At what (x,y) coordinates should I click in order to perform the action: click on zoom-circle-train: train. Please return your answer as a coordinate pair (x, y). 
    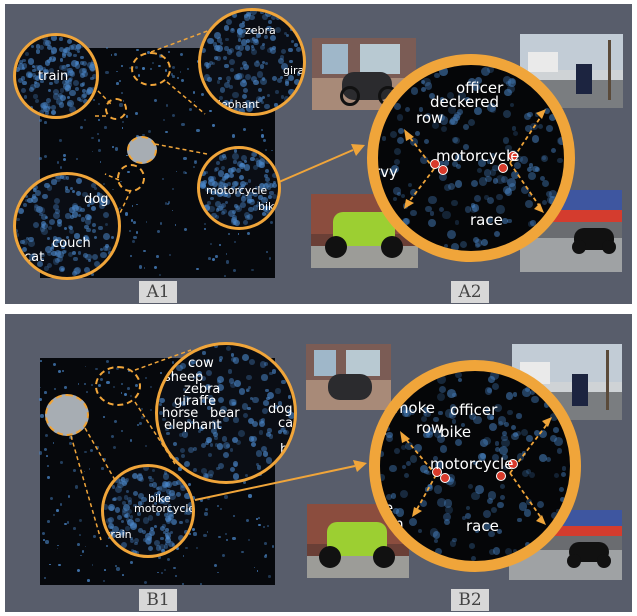
    Looking at the image, I should click on (56, 76).